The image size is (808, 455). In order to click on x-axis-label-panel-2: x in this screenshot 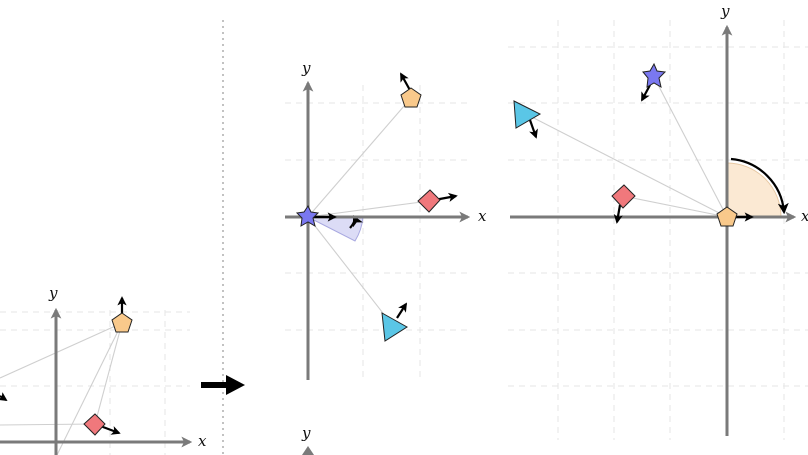, I will do `click(482, 216)`.